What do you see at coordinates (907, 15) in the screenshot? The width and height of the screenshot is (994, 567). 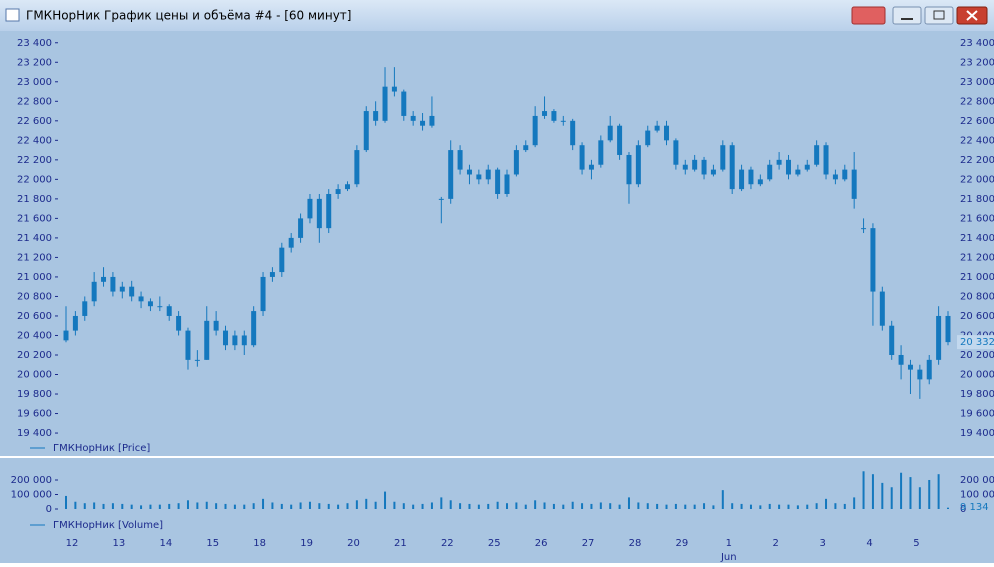 I see `minimize-button` at bounding box center [907, 15].